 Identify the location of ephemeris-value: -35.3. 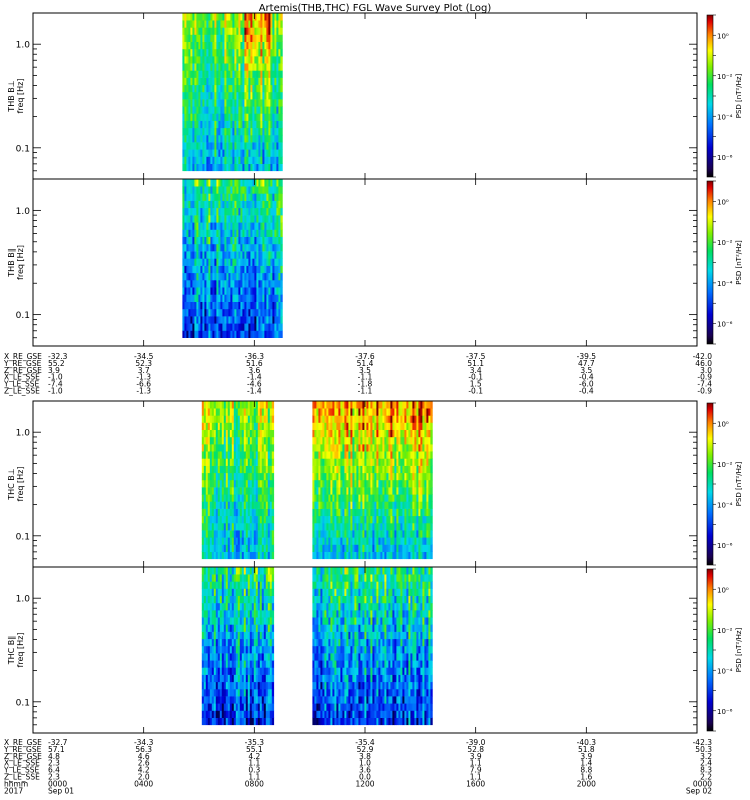
(255, 742).